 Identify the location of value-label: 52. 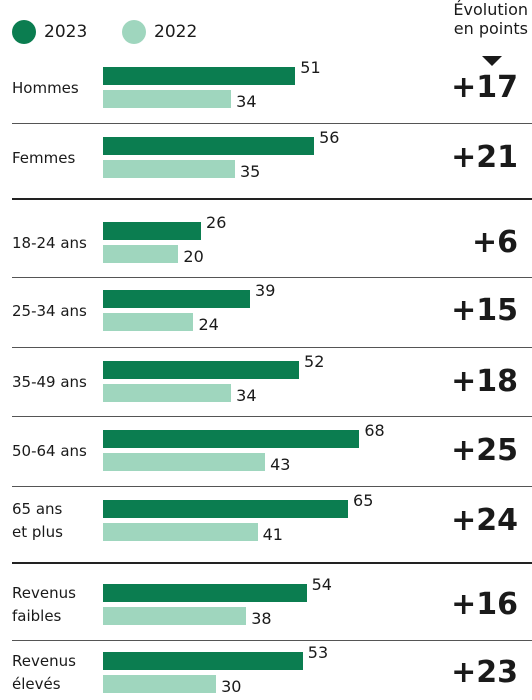
(314, 361).